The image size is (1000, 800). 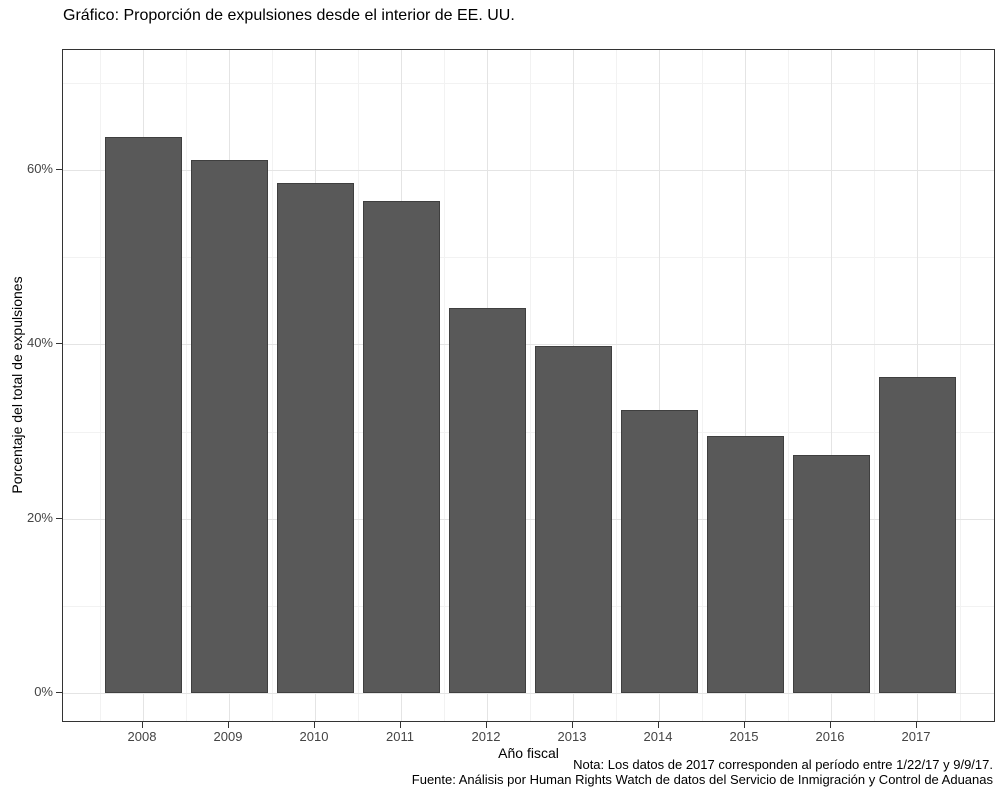 I want to click on bar-2015, so click(x=745, y=564).